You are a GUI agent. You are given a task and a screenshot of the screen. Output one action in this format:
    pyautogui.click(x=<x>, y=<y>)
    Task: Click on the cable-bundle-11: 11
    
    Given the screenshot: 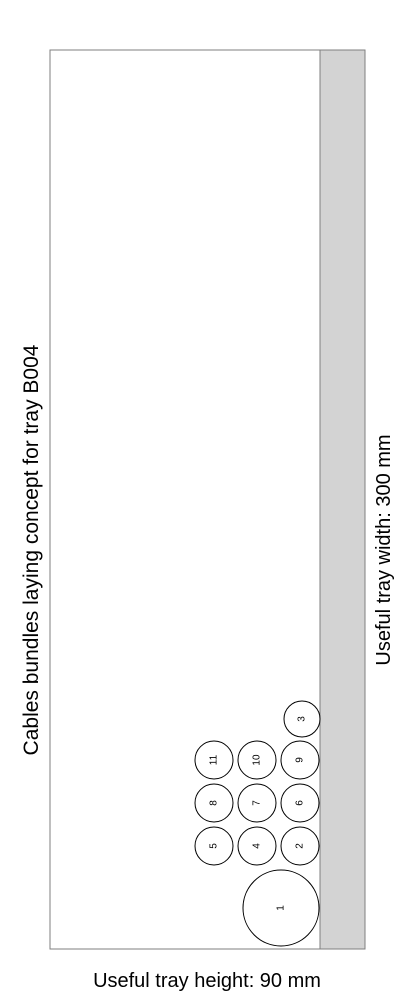 What is the action you would take?
    pyautogui.click(x=214, y=760)
    